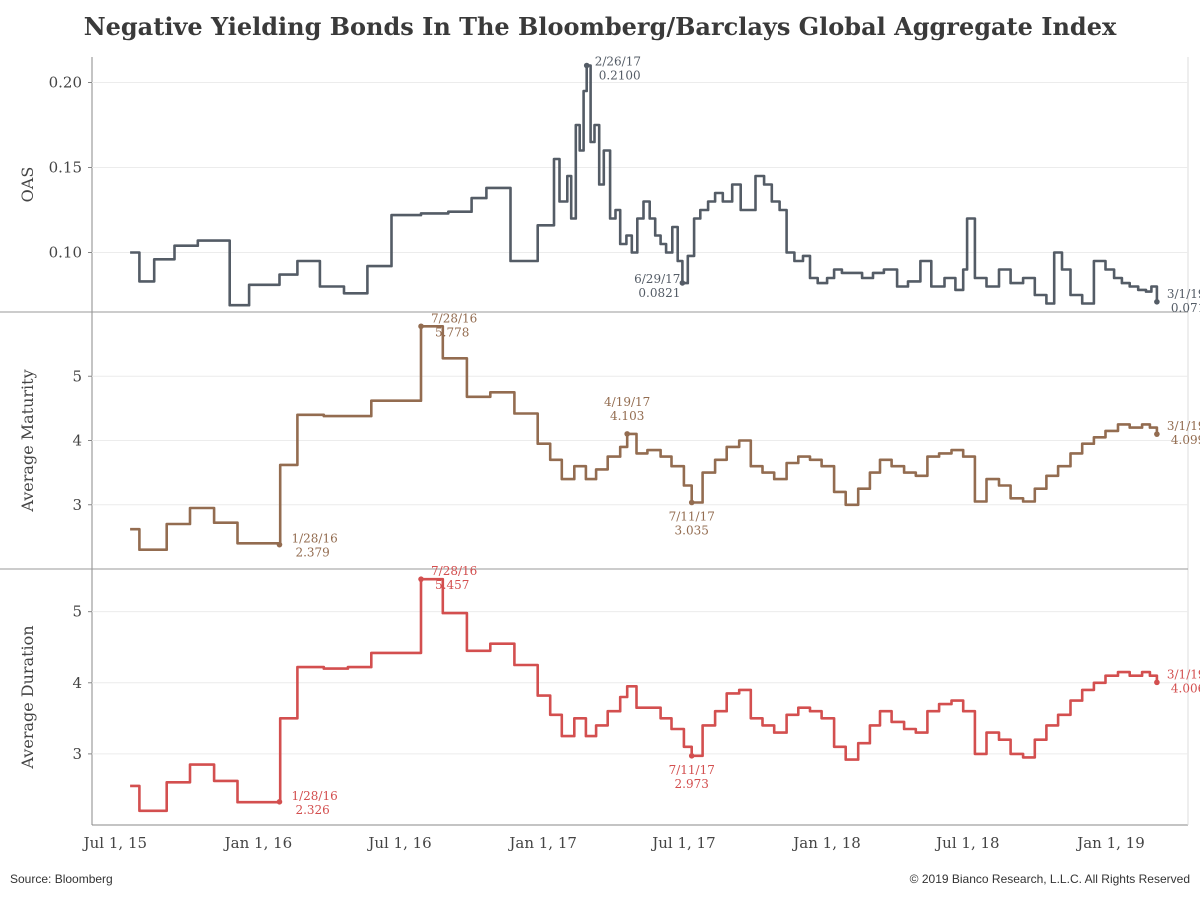 Image resolution: width=1200 pixels, height=900 pixels. I want to click on y-axis-label: Average Maturity, so click(27, 440).